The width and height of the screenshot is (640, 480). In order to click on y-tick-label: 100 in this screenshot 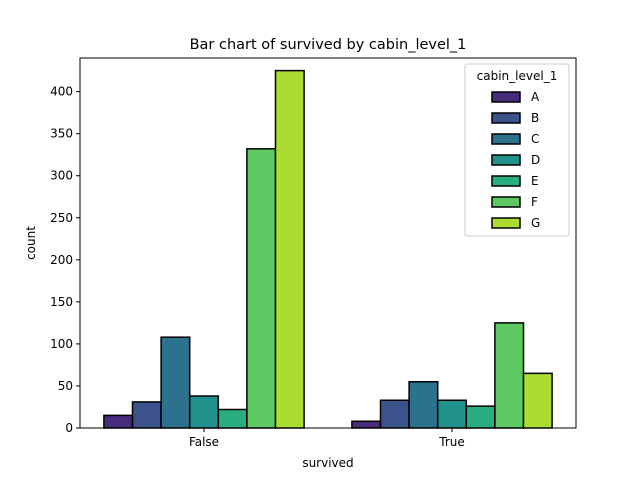, I will do `click(61, 344)`.